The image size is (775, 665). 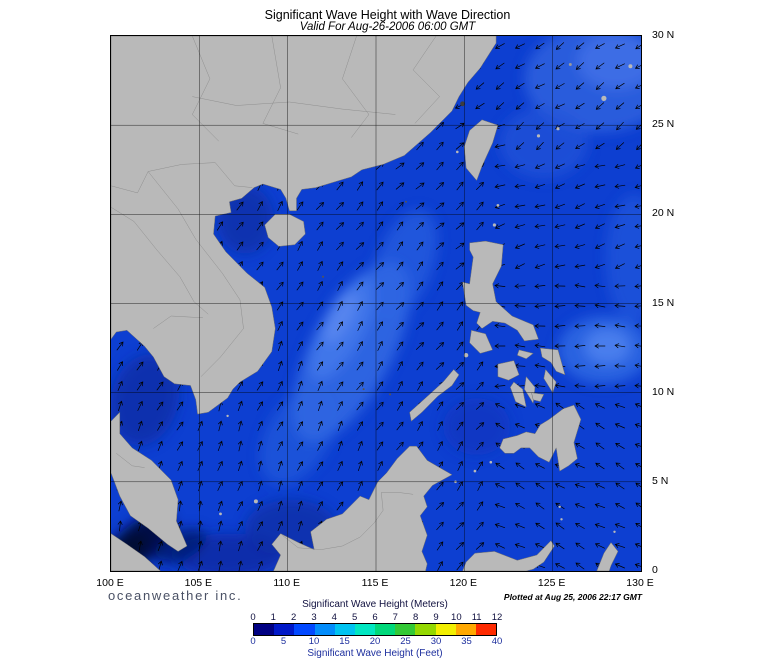 I want to click on plotted-timestamp: Plotted at Aug 25, 2006 22:17 GMT, so click(x=572, y=597).